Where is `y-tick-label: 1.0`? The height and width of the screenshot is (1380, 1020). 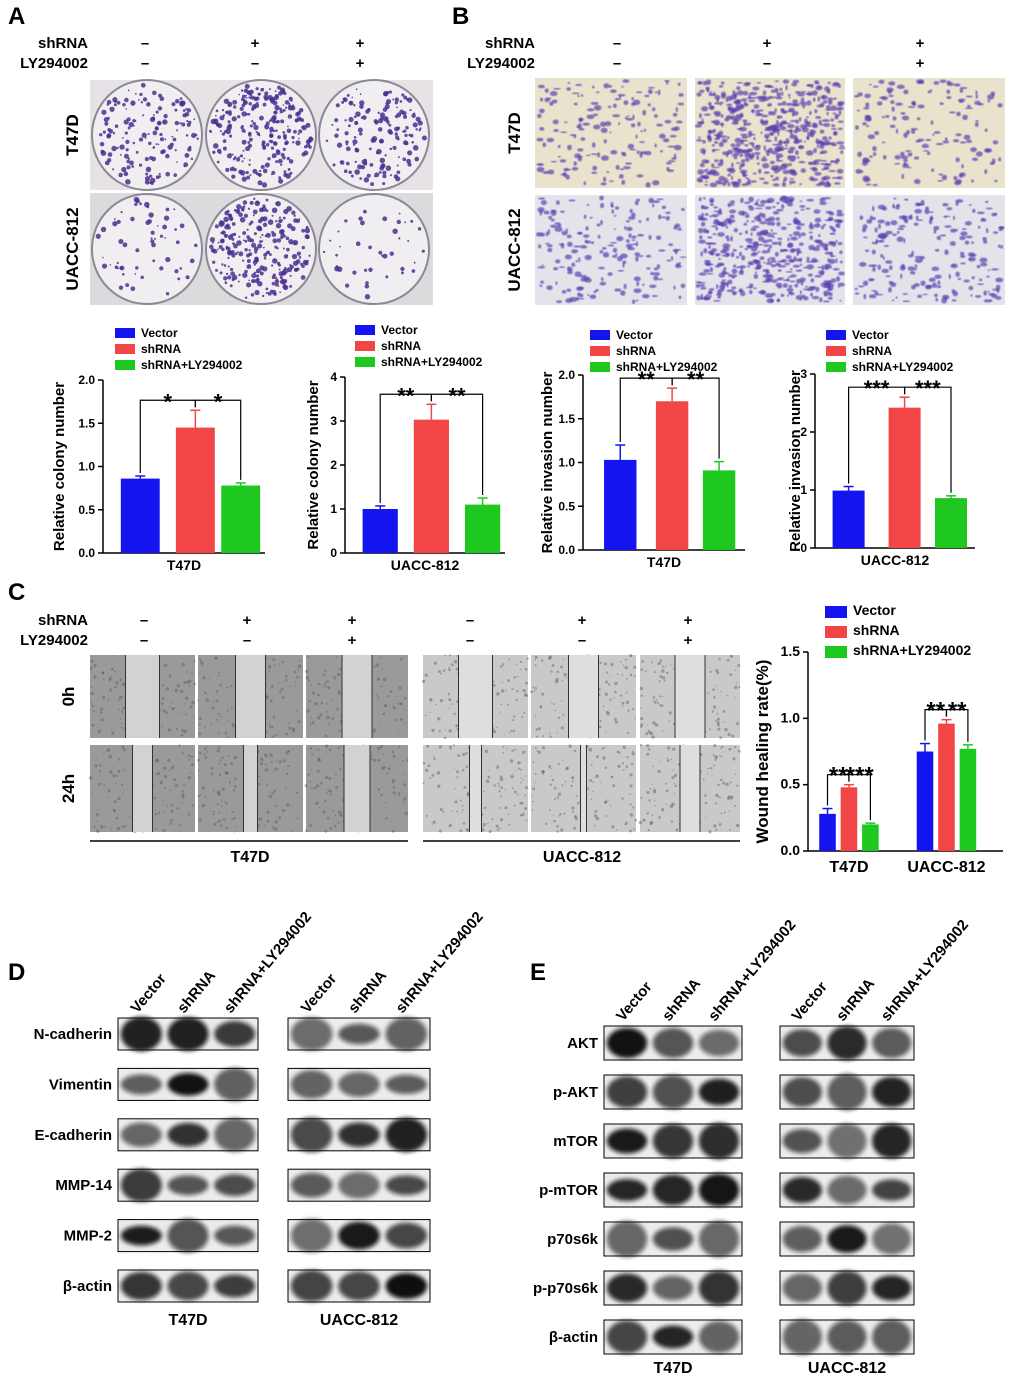 y-tick-label: 1.0 is located at coordinates (791, 717).